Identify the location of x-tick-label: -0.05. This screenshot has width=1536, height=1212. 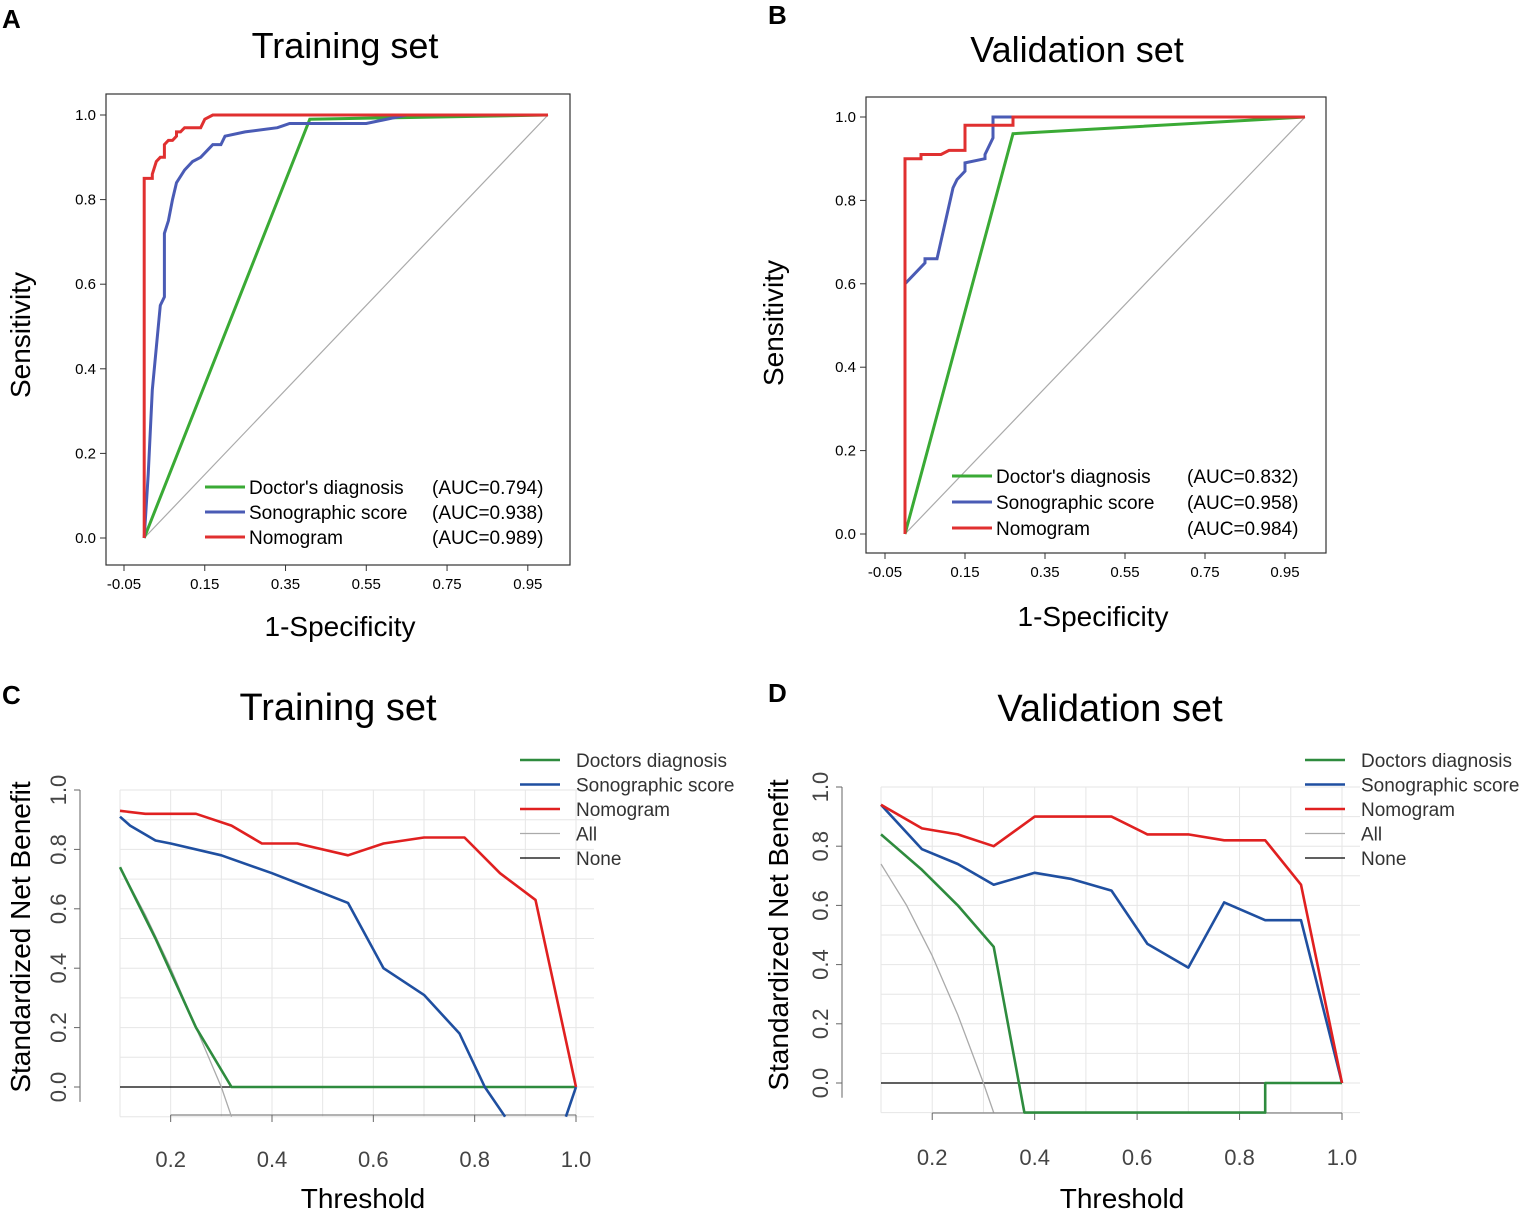
(124, 584).